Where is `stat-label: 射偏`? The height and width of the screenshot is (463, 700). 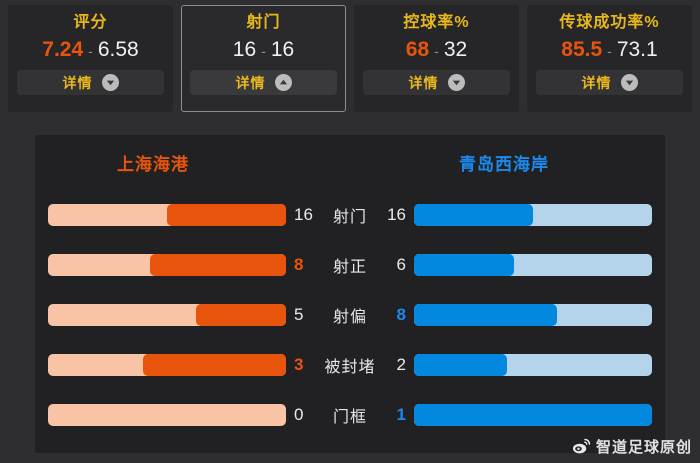
stat-label: 射偏 is located at coordinates (349, 317).